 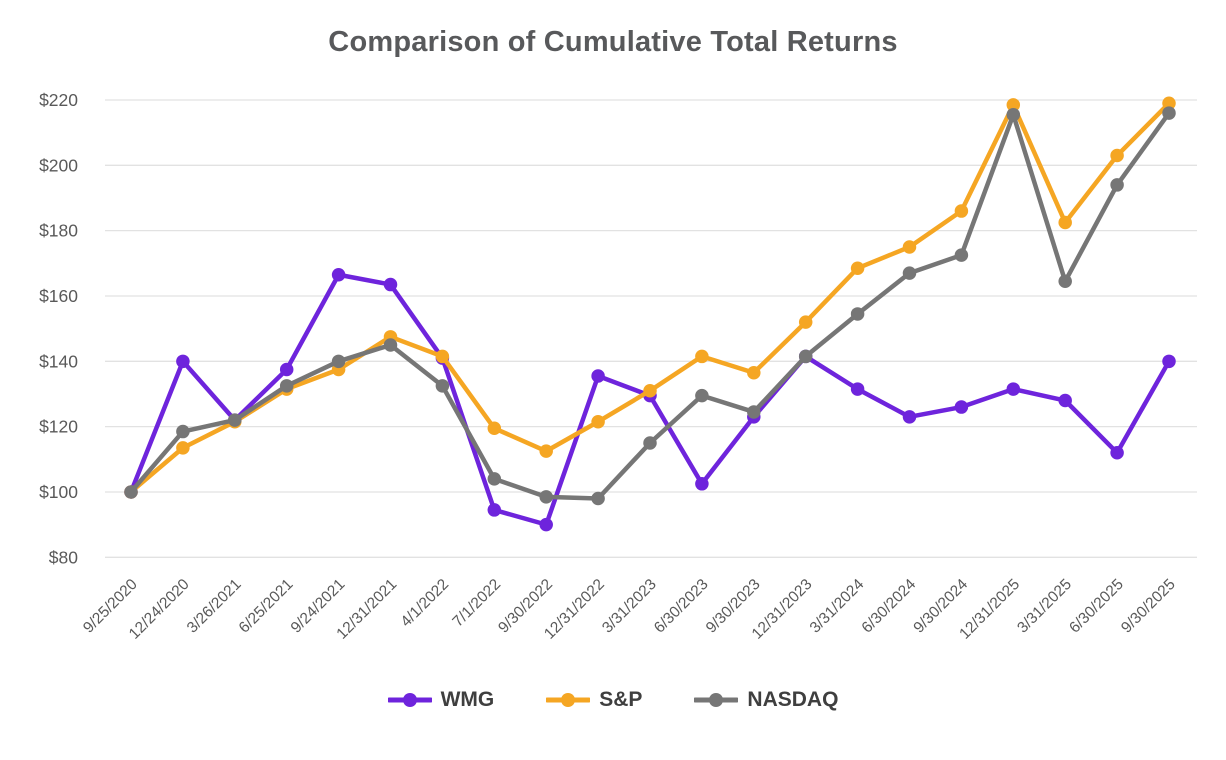 What do you see at coordinates (425, 603) in the screenshot?
I see `x-axis-tick-label: 4/1/2022` at bounding box center [425, 603].